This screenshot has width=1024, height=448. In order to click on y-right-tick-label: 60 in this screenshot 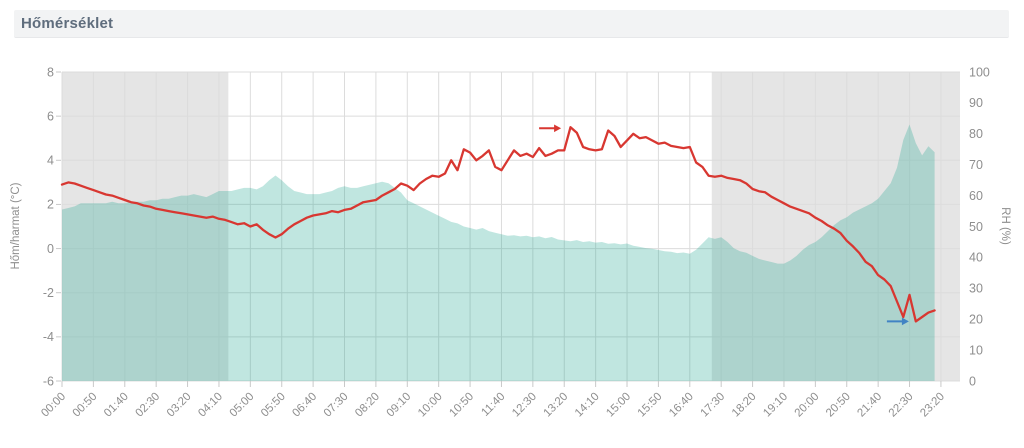, I will do `click(976, 196)`.